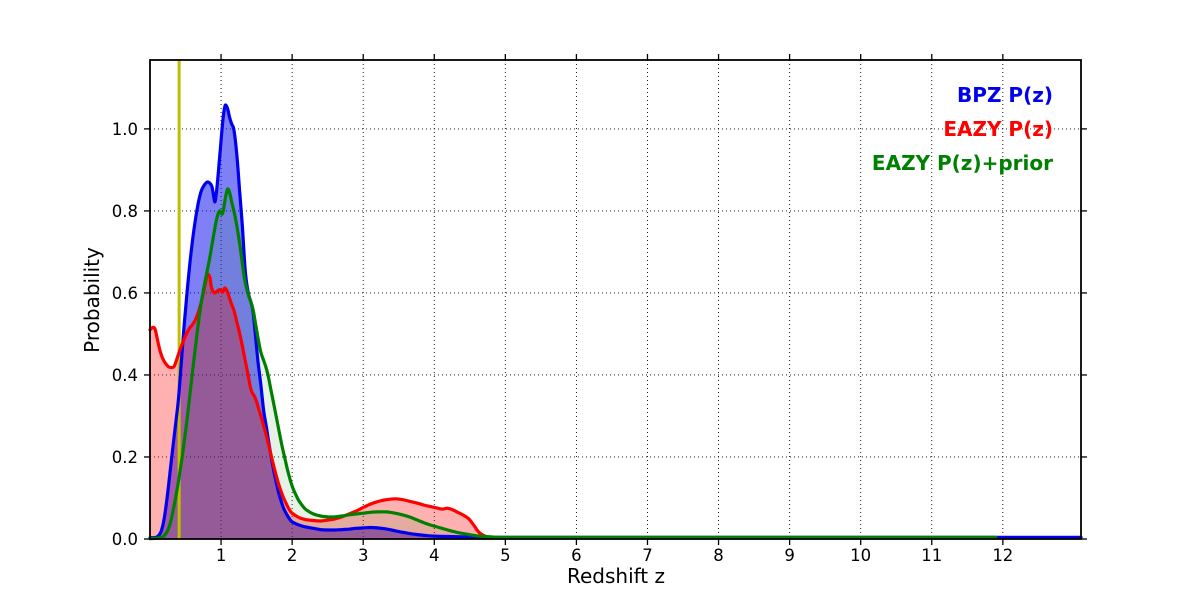 The image size is (1200, 600). I want to click on y-tick-label: 0.8, so click(125, 211).